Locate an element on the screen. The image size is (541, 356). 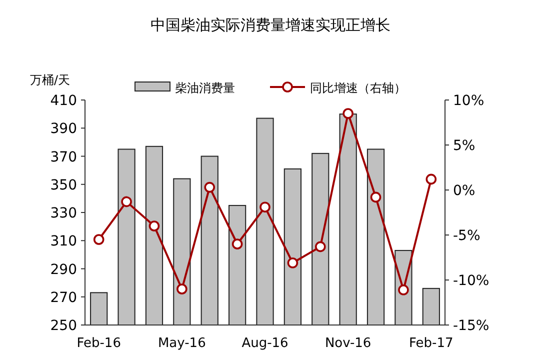
y-tick-label: 370 is located at coordinates (63, 157).